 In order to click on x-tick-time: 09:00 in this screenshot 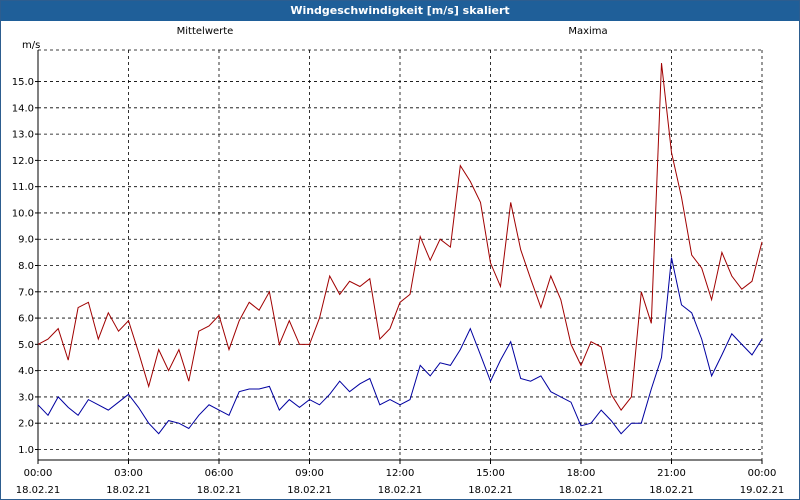, I will do `click(309, 473)`.